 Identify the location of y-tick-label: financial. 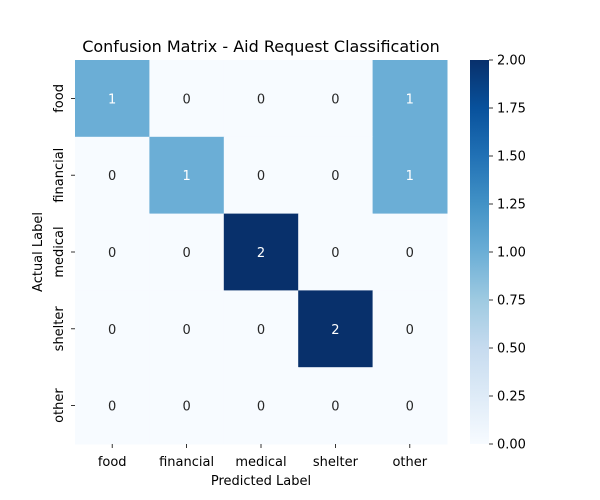
(59, 175).